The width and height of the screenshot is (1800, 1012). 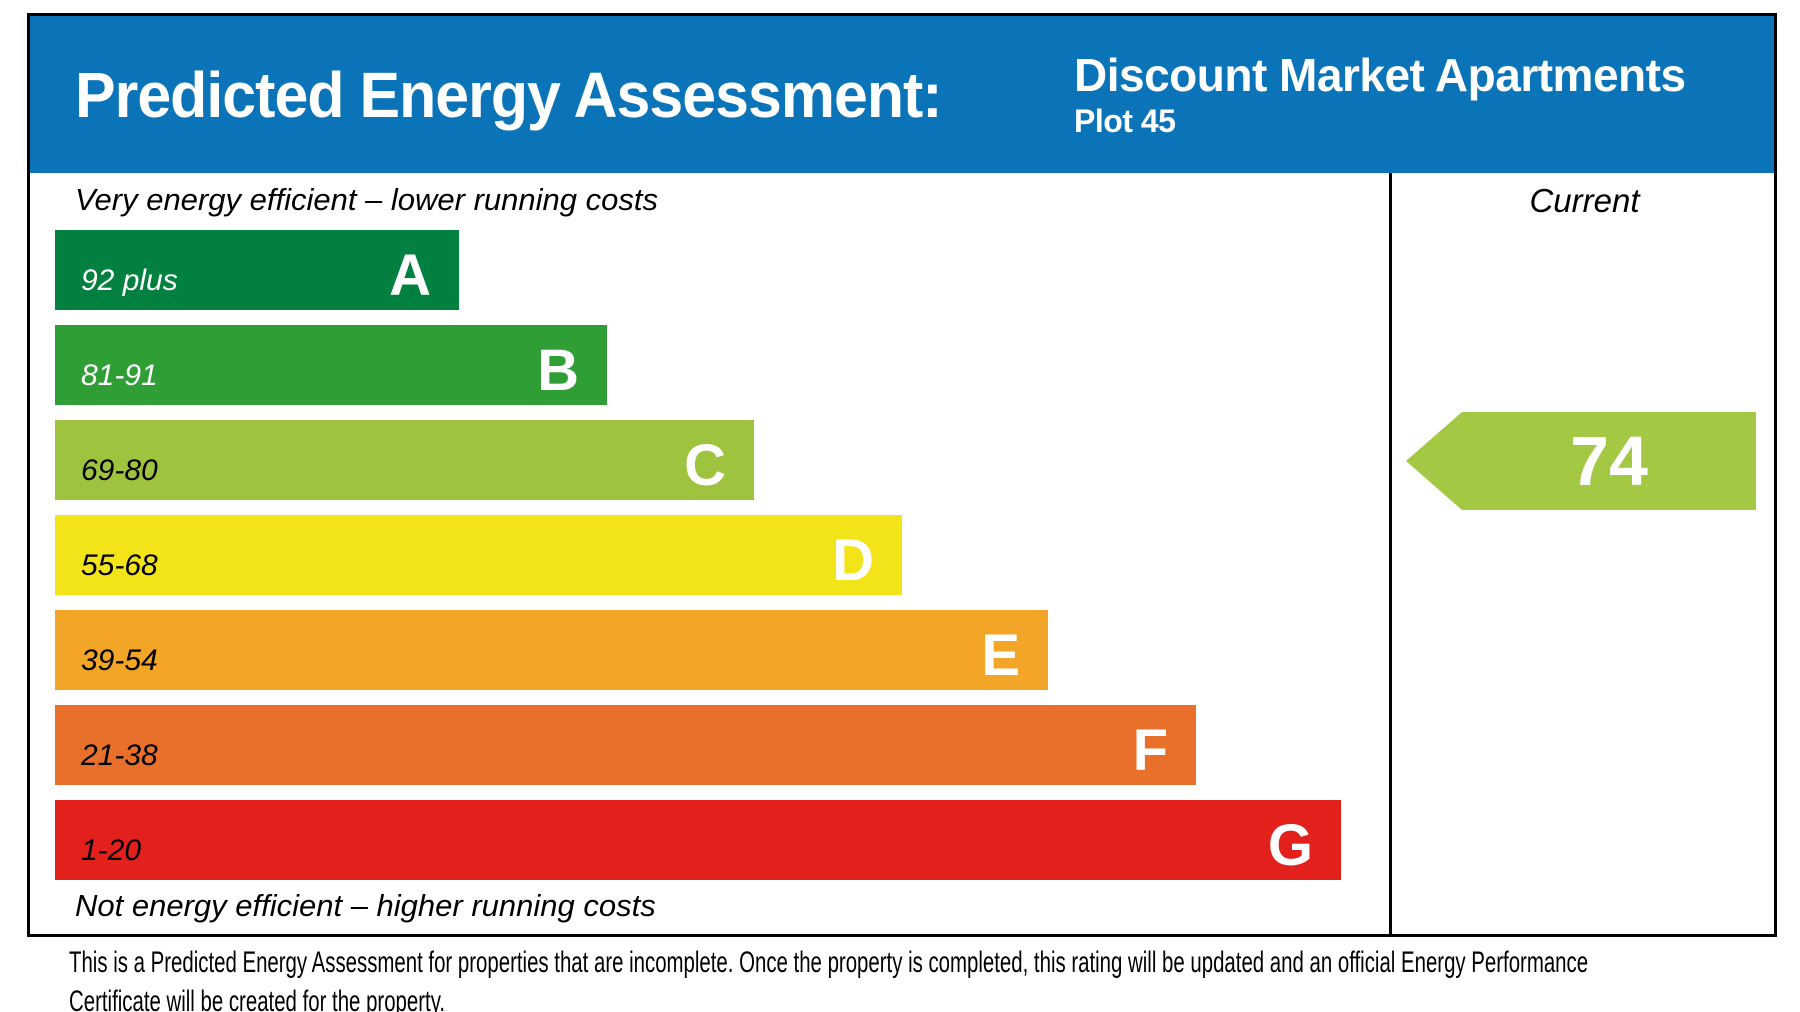 What do you see at coordinates (558, 370) in the screenshot?
I see `band-letter: B` at bounding box center [558, 370].